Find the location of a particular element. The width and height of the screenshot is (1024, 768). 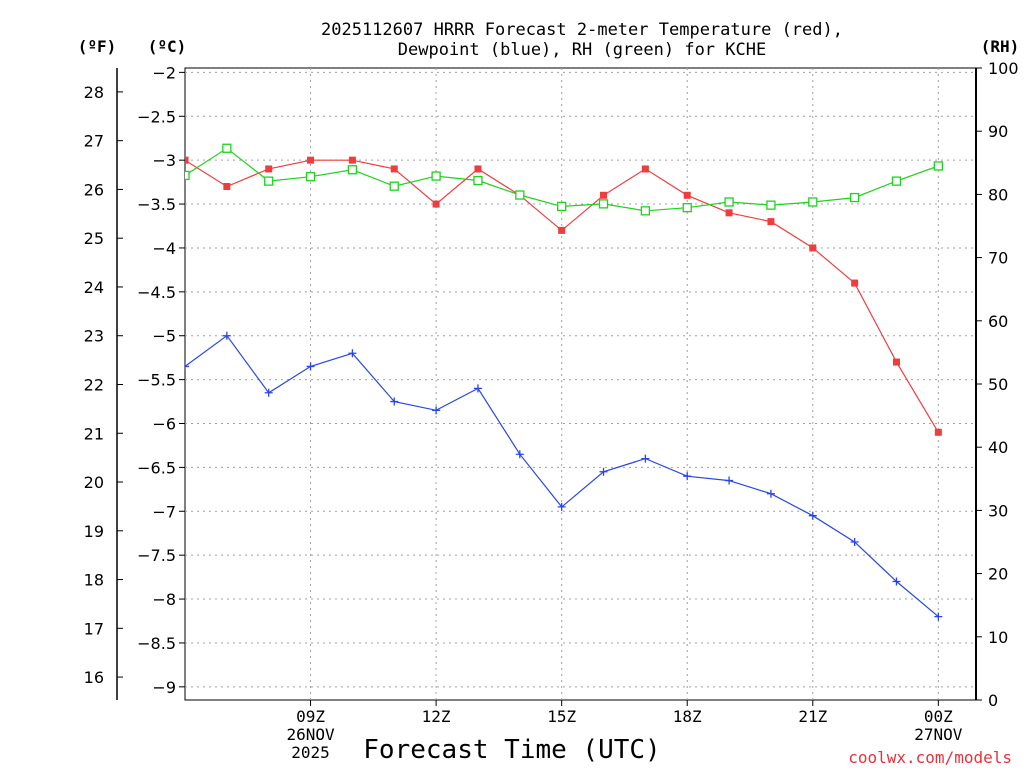

time-tick-label: 26NOV is located at coordinates (310, 734).